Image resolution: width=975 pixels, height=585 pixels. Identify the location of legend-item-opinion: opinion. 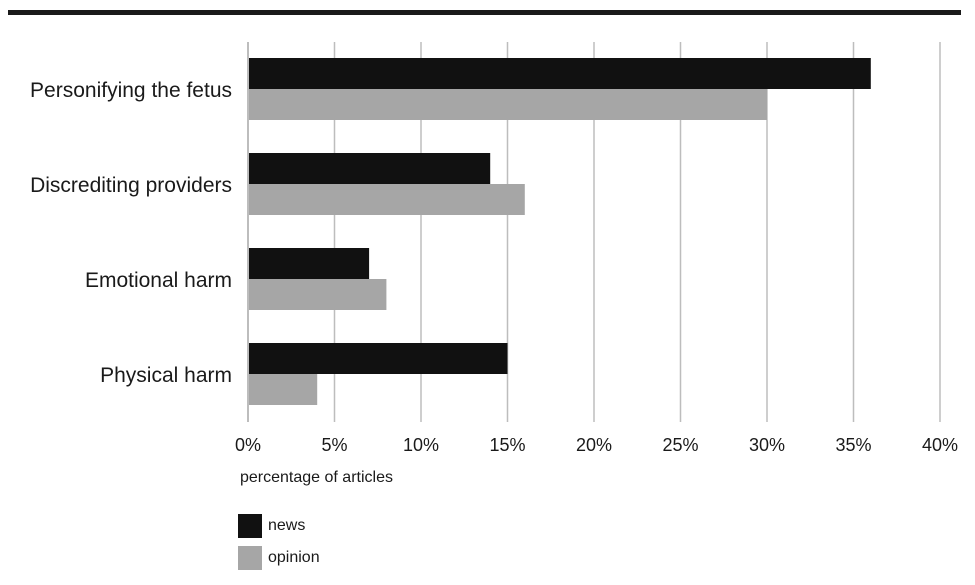
(279, 558).